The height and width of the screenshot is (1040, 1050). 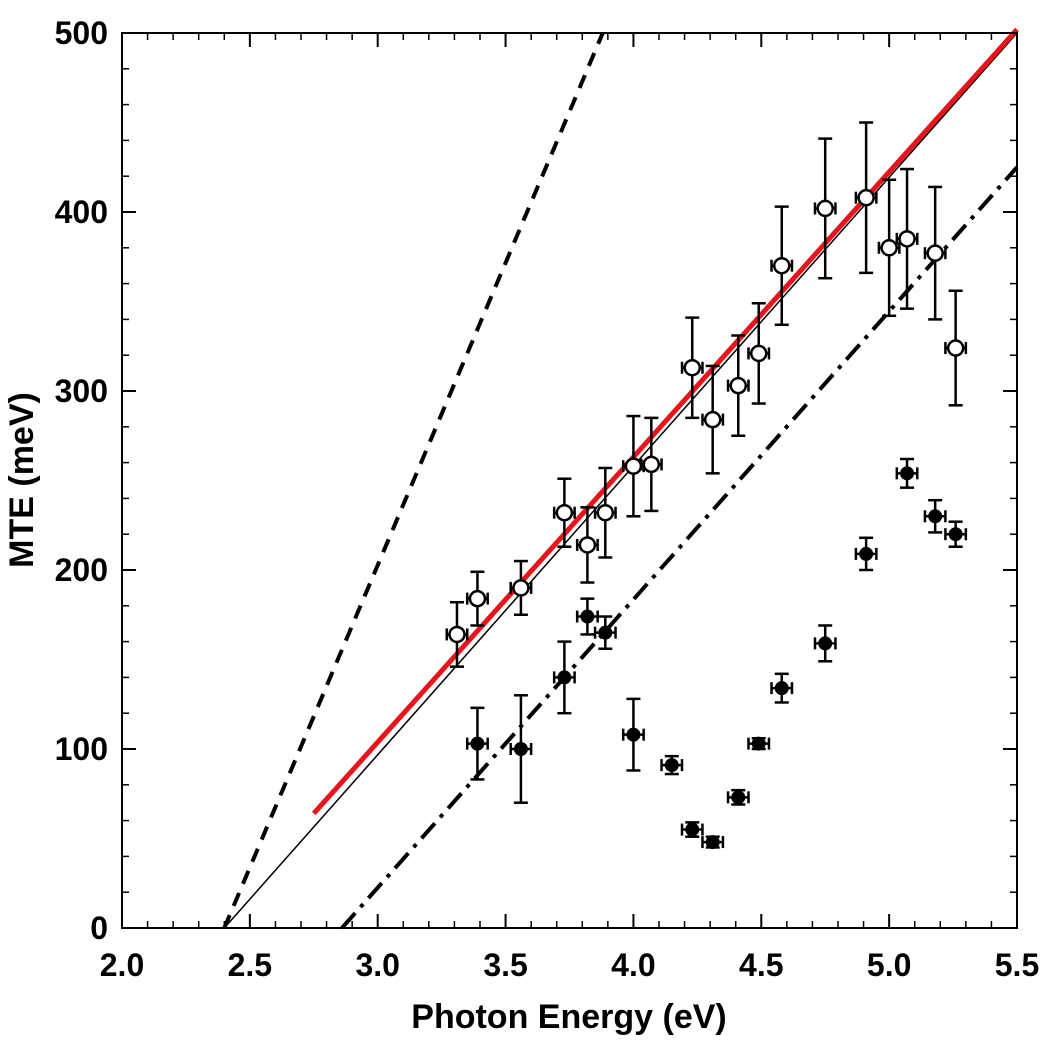 What do you see at coordinates (81, 391) in the screenshot?
I see `y-tick-label: 300` at bounding box center [81, 391].